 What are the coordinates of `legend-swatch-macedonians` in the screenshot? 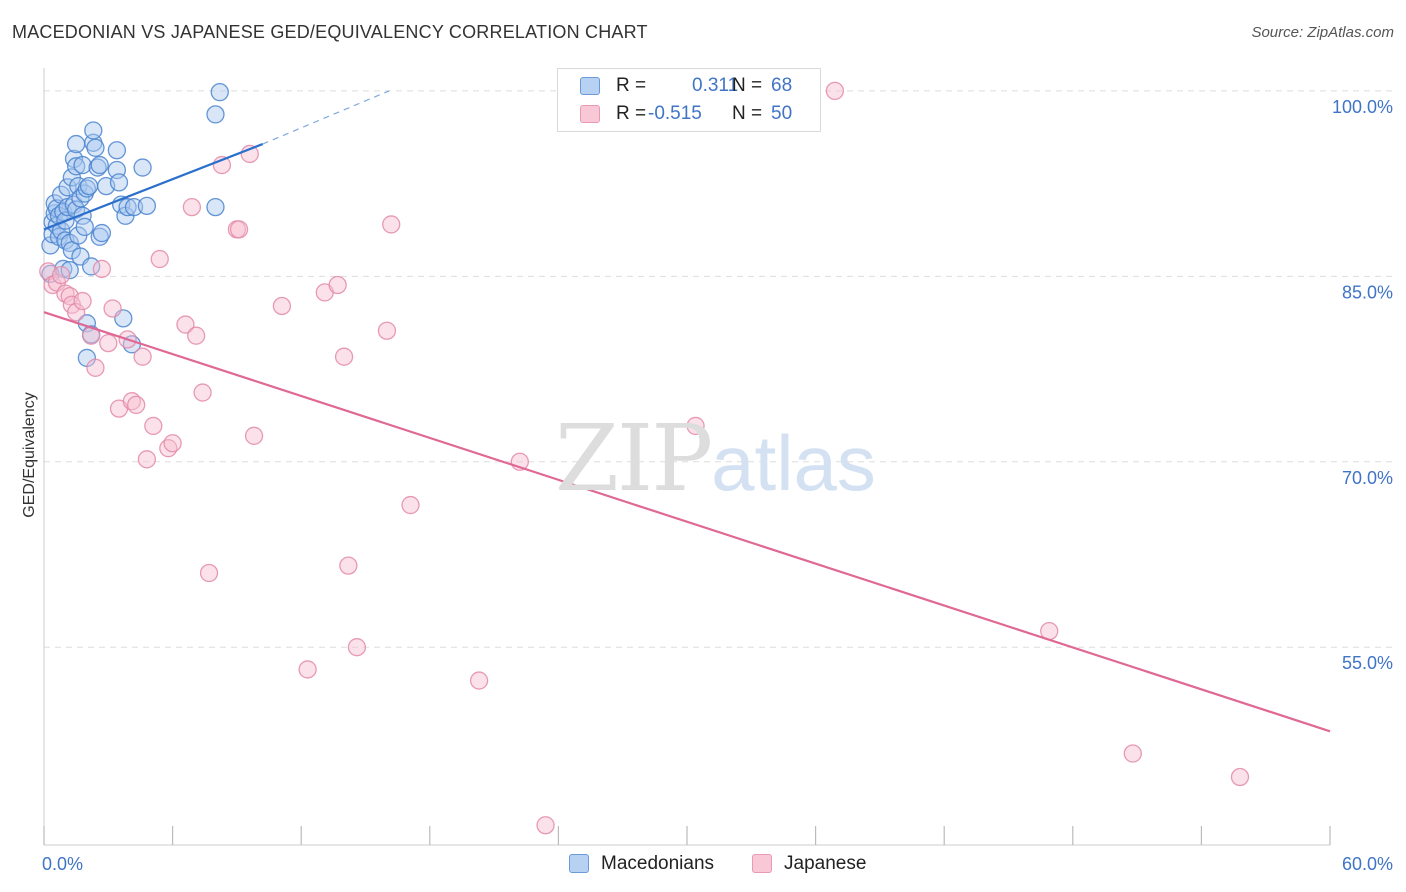 It's located at (590, 86).